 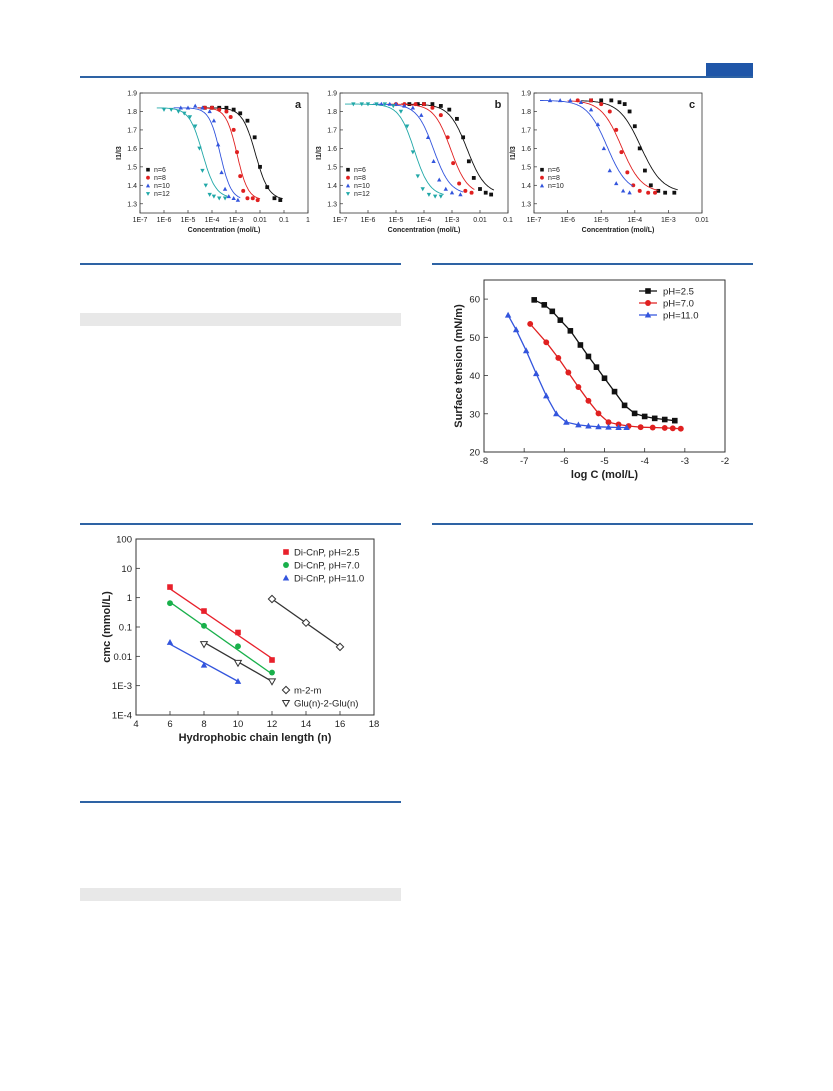 What do you see at coordinates (416, 77) in the screenshot?
I see `header-rule` at bounding box center [416, 77].